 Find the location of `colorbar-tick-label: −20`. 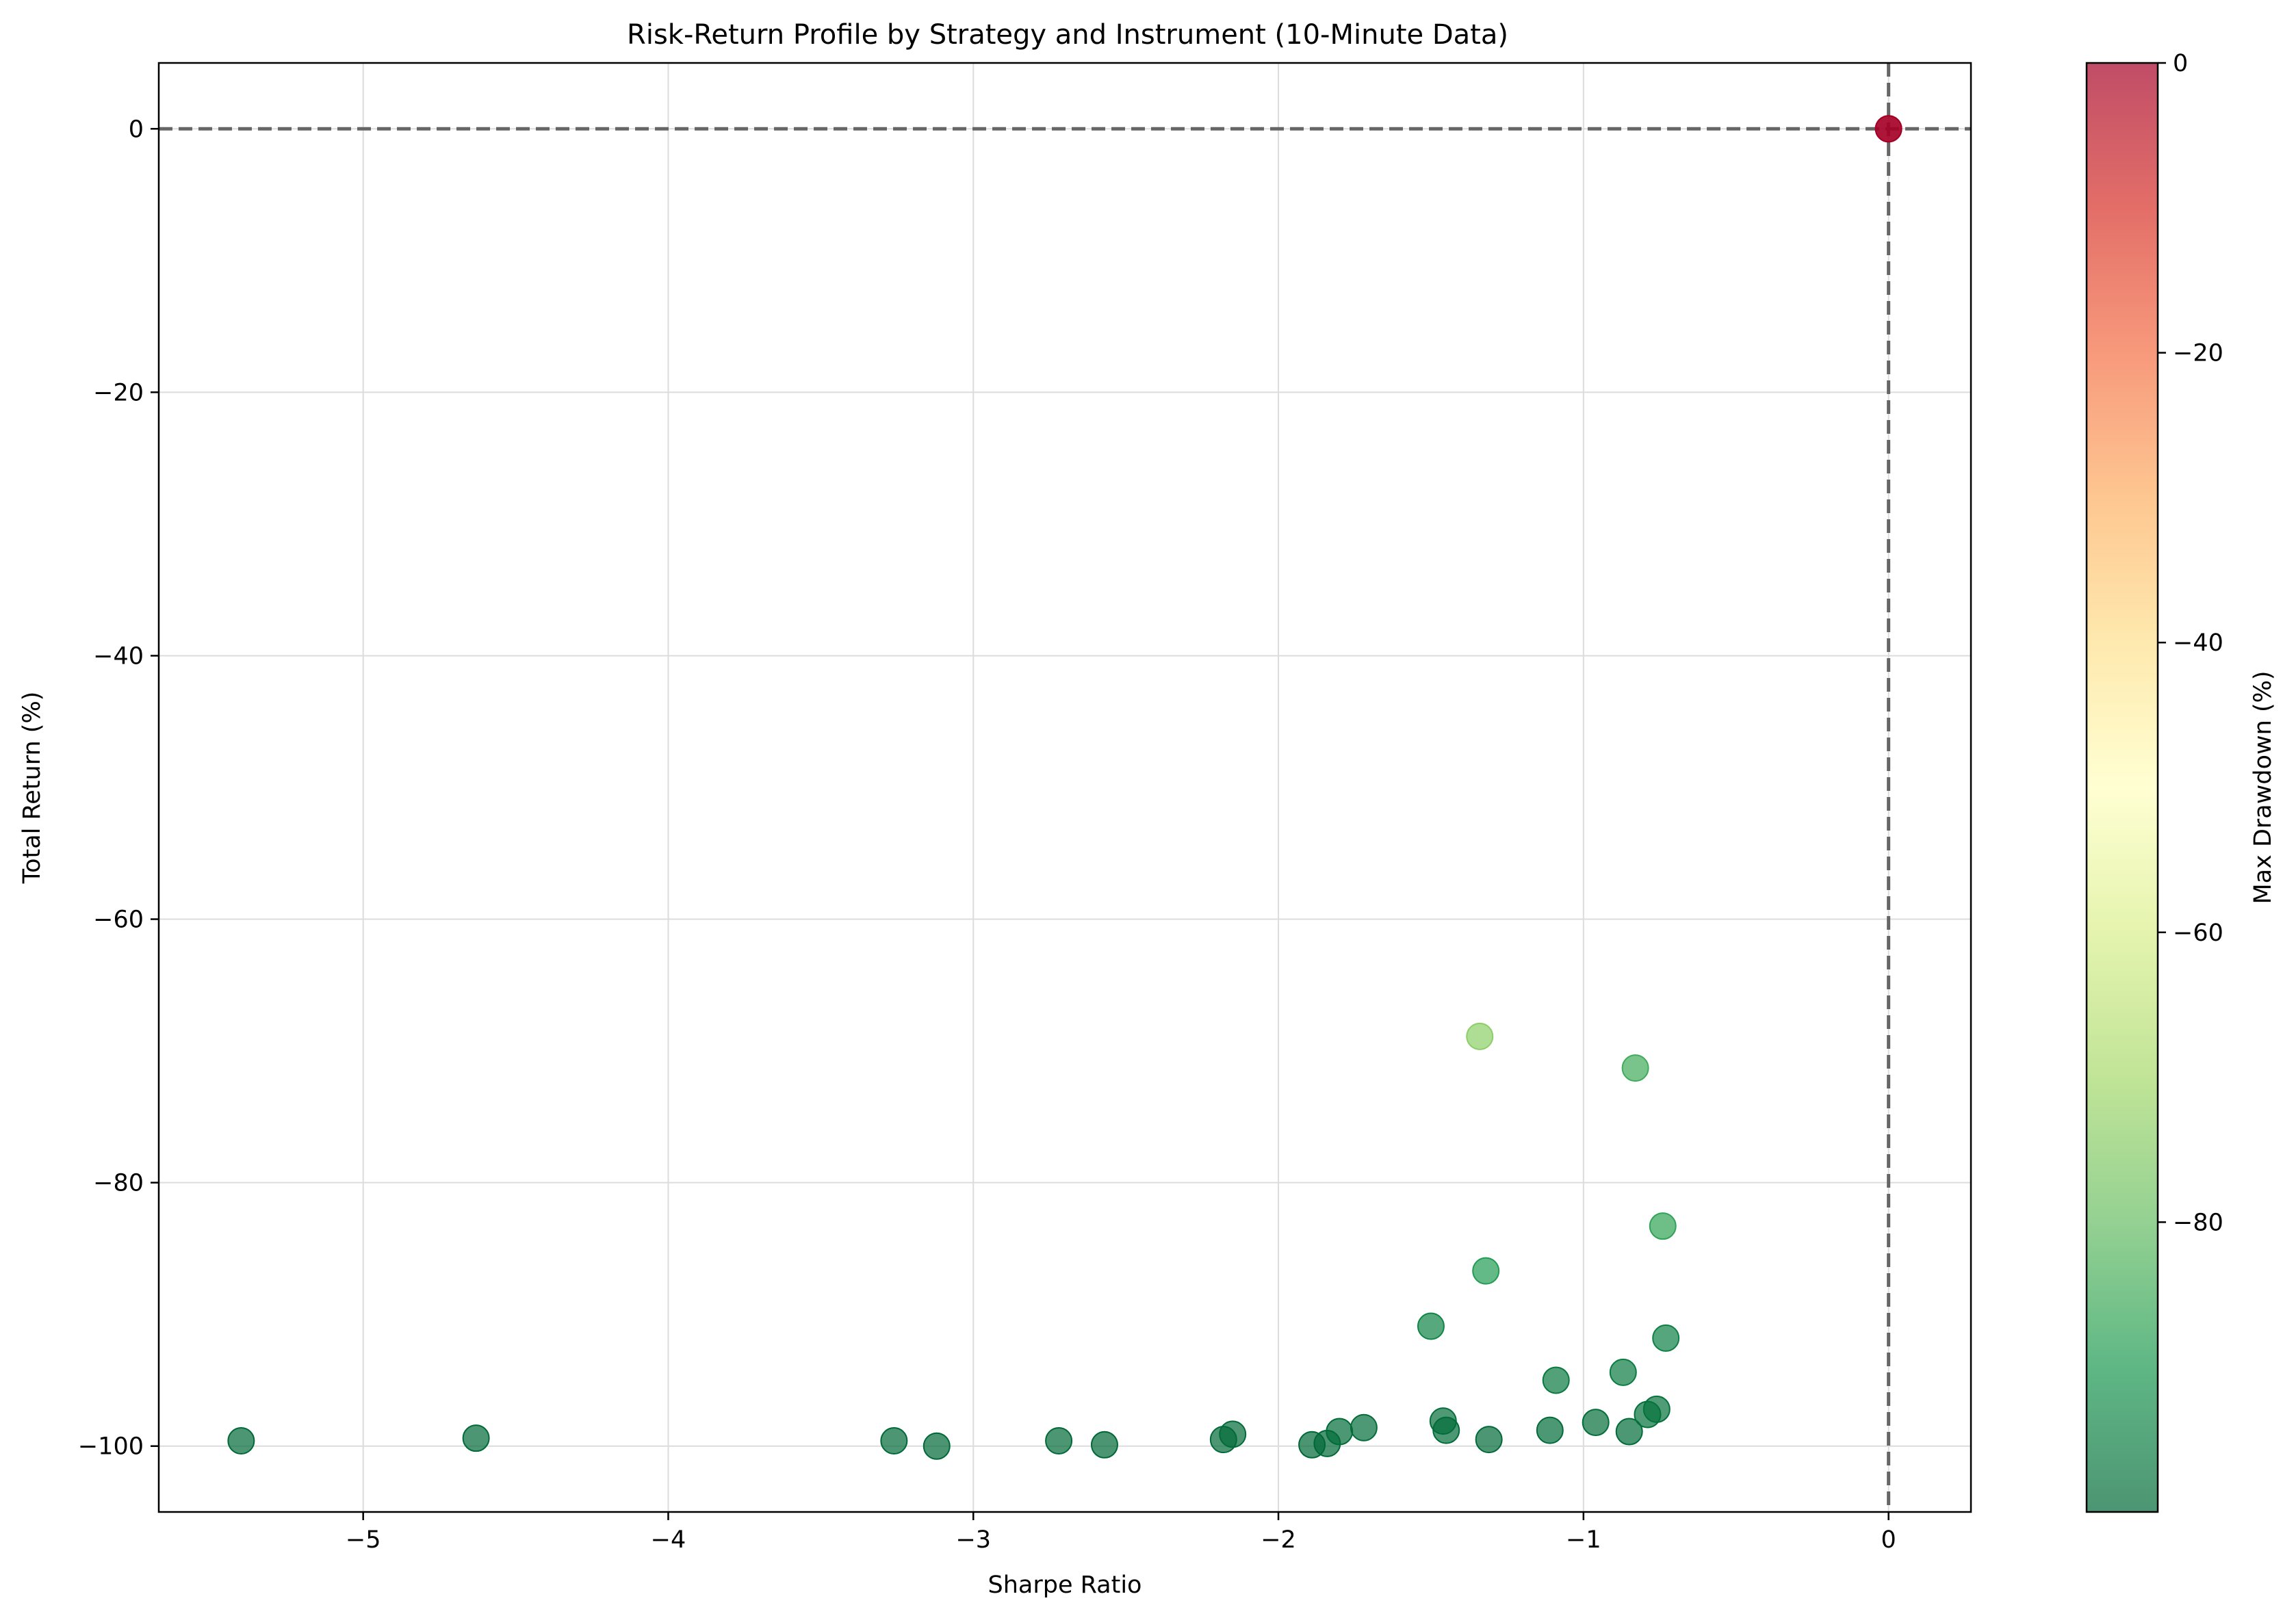

colorbar-tick-label: −20 is located at coordinates (2198, 354).